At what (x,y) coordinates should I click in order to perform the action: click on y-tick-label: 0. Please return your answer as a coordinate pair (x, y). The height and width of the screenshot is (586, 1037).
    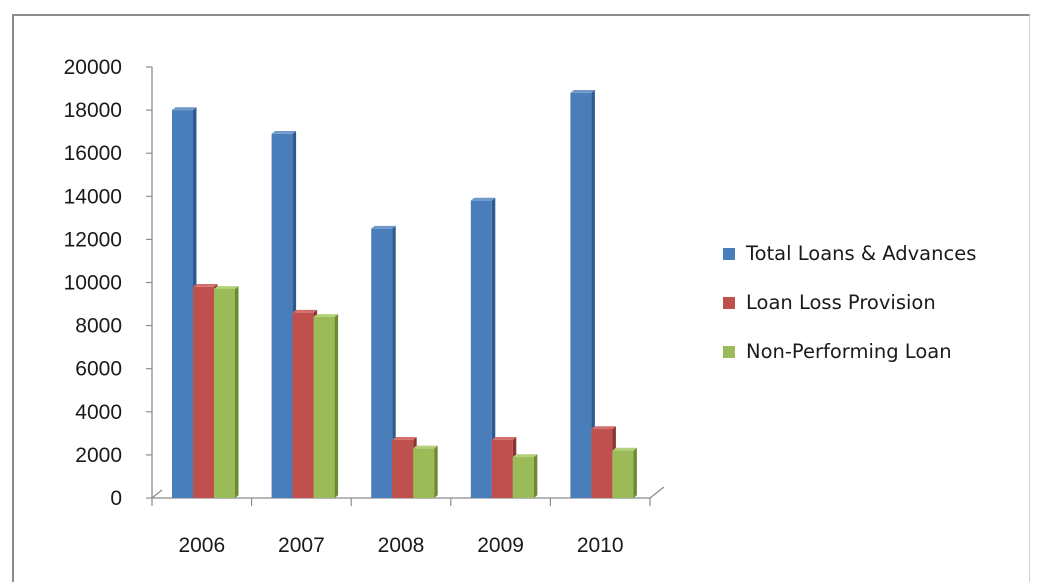
    Looking at the image, I should click on (116, 498).